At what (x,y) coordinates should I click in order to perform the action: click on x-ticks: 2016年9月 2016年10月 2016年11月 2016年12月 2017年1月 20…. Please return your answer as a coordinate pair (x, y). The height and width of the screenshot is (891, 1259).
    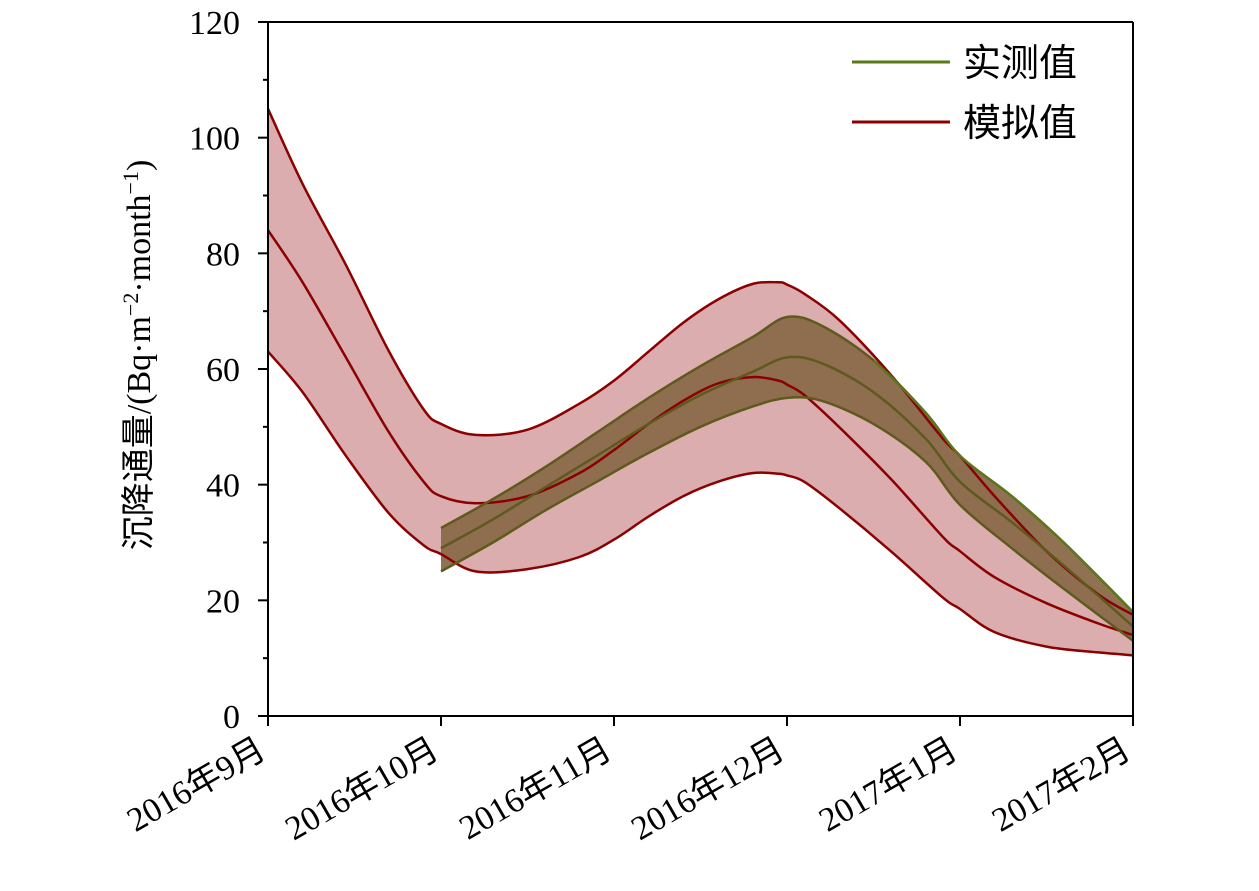
    Looking at the image, I should click on (628, 782).